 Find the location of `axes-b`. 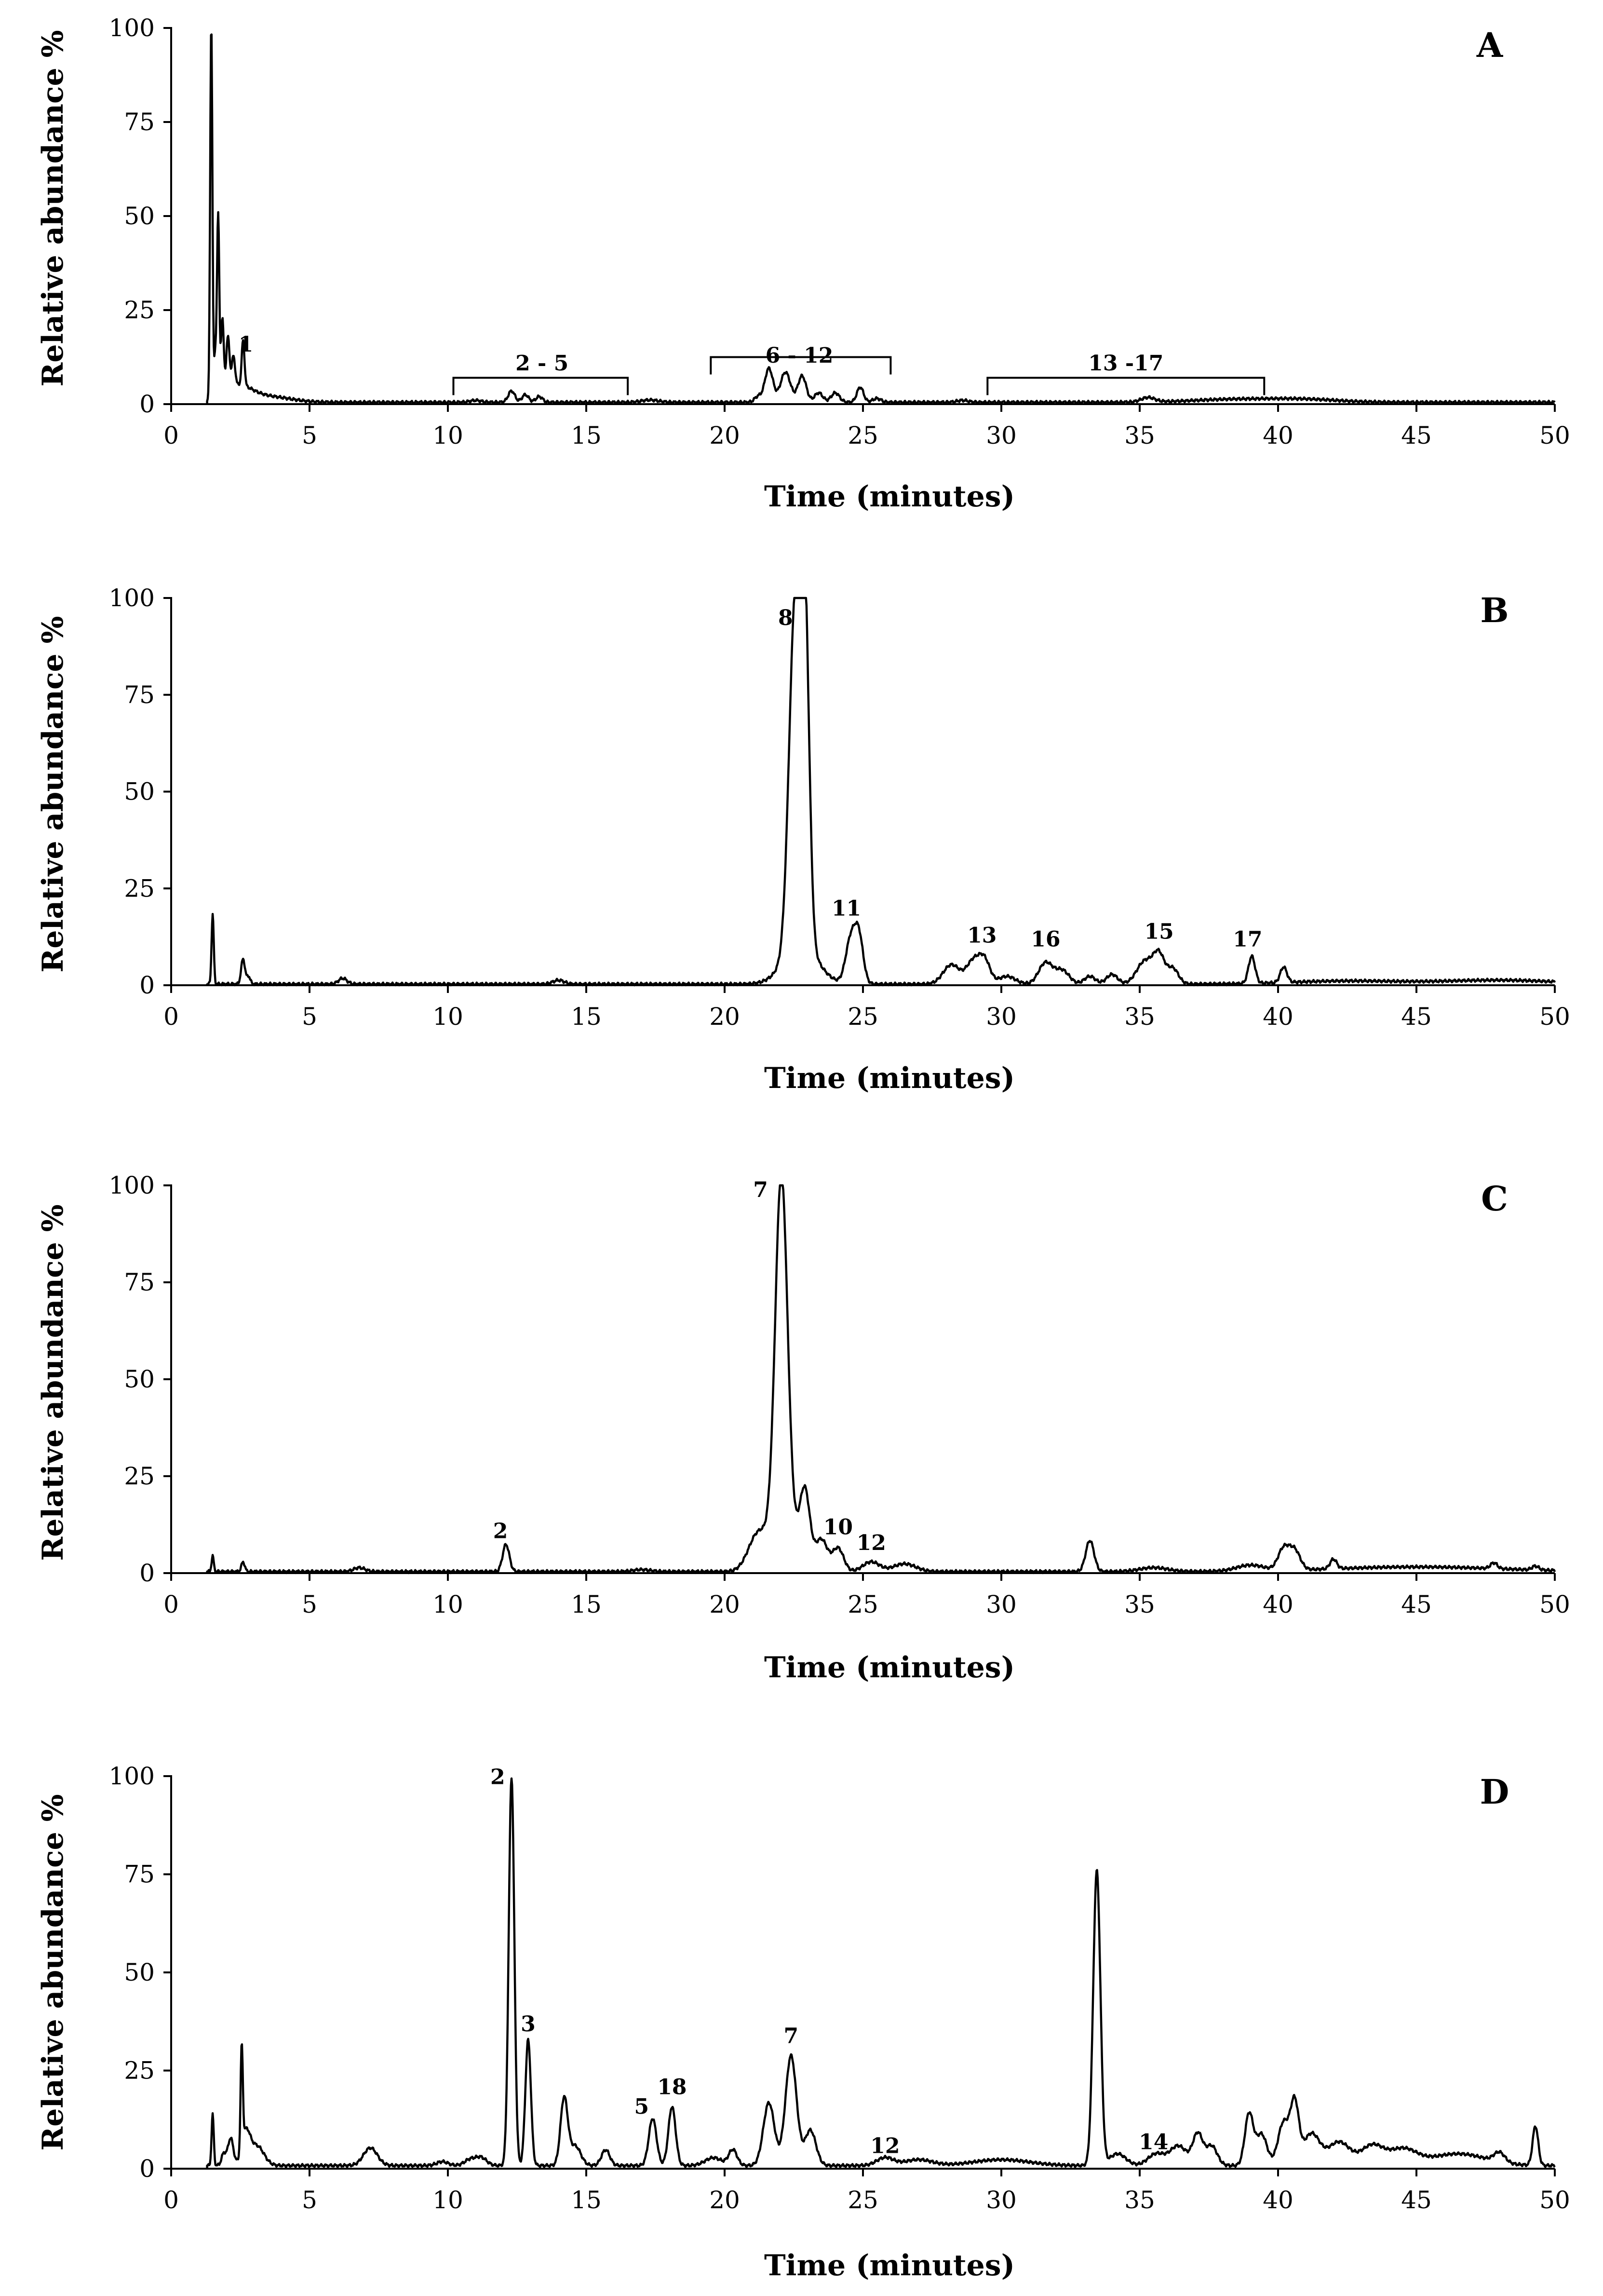

axes-b is located at coordinates (863, 791).